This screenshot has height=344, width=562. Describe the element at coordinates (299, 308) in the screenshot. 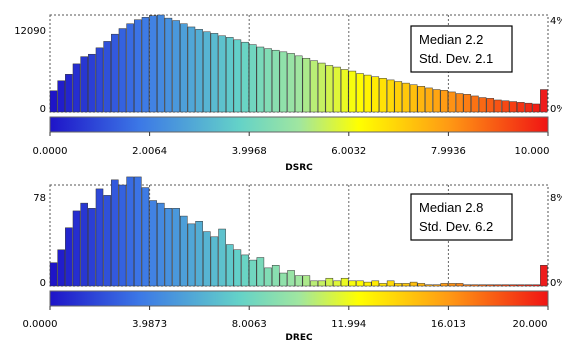

I see `x-ticks` at that location.